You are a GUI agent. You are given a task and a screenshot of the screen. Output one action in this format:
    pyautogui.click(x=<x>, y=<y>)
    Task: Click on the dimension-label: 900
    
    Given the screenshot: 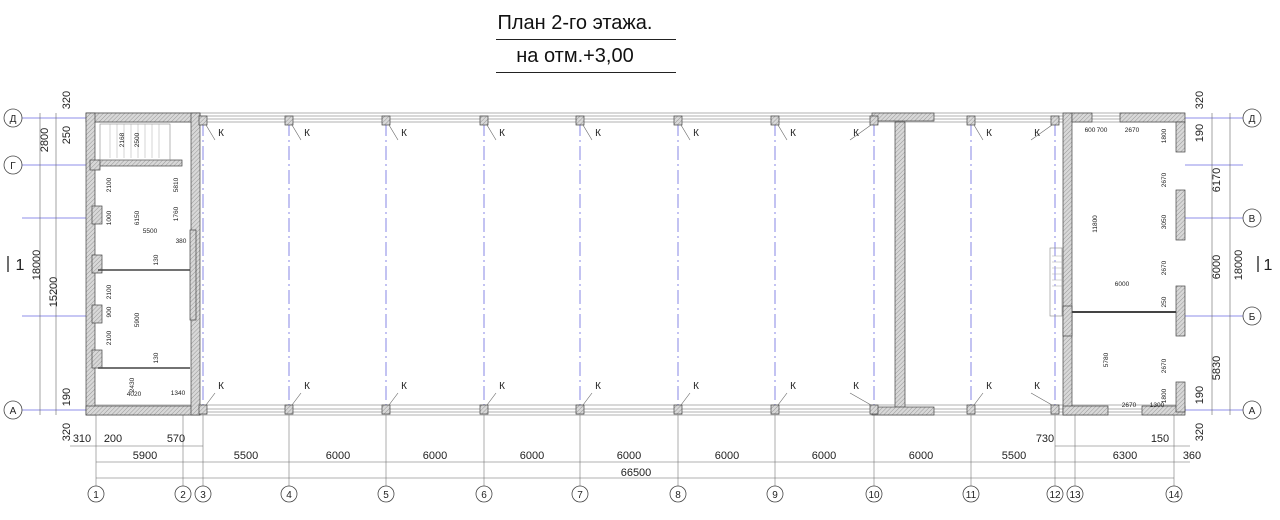 What is the action you would take?
    pyautogui.click(x=109, y=311)
    